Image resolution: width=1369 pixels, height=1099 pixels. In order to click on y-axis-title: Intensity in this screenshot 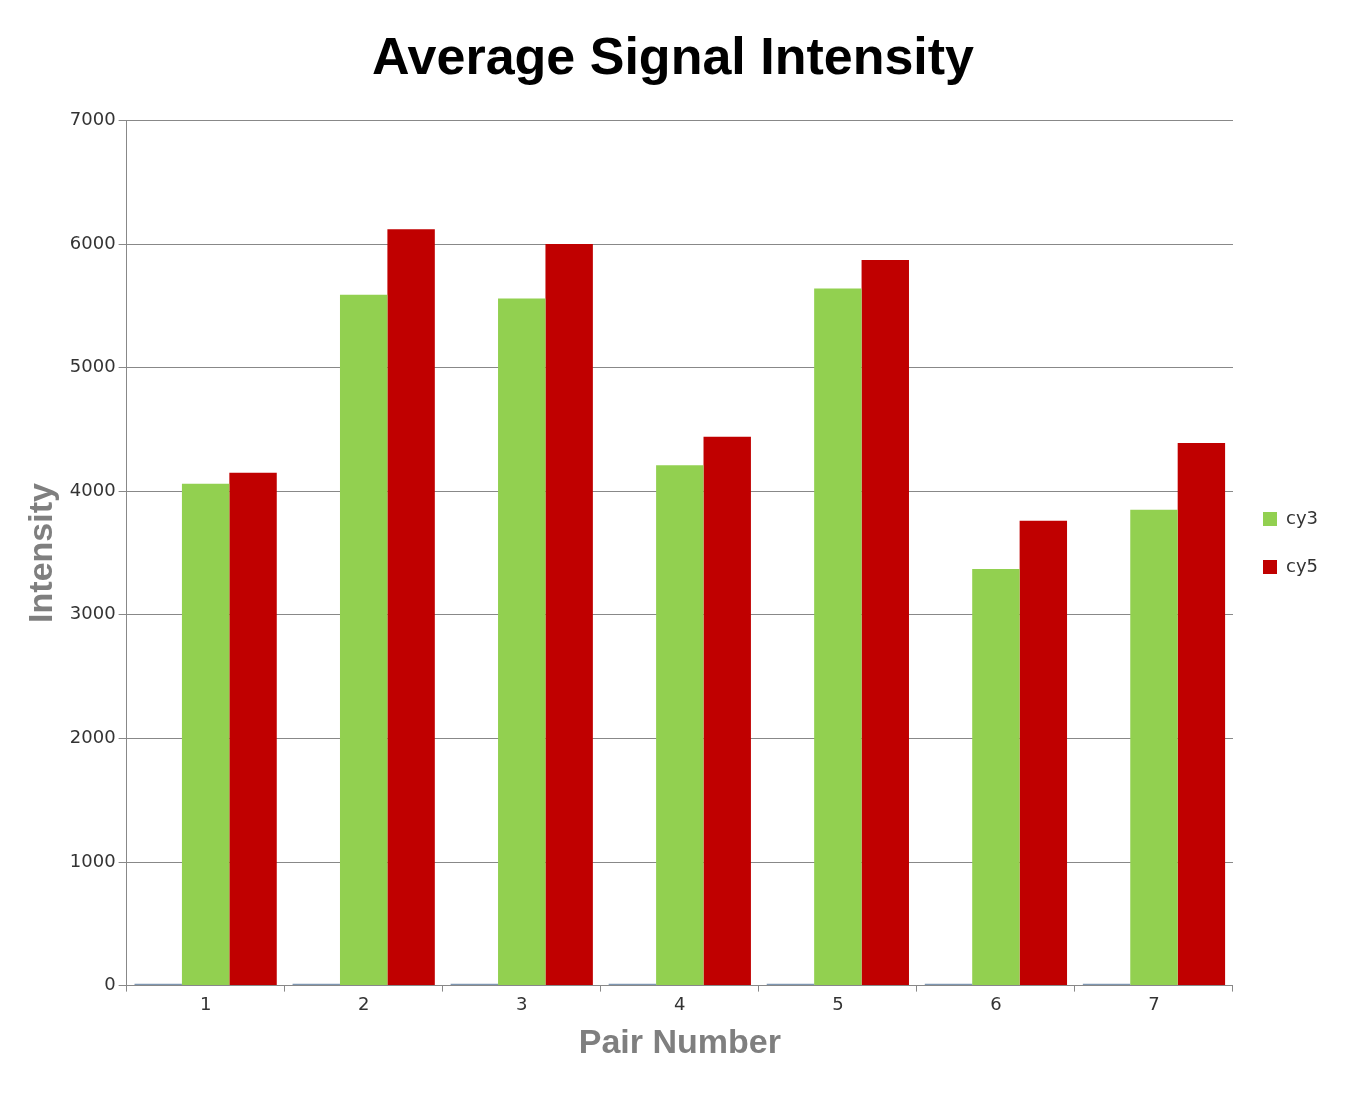, I will do `click(39, 553)`.